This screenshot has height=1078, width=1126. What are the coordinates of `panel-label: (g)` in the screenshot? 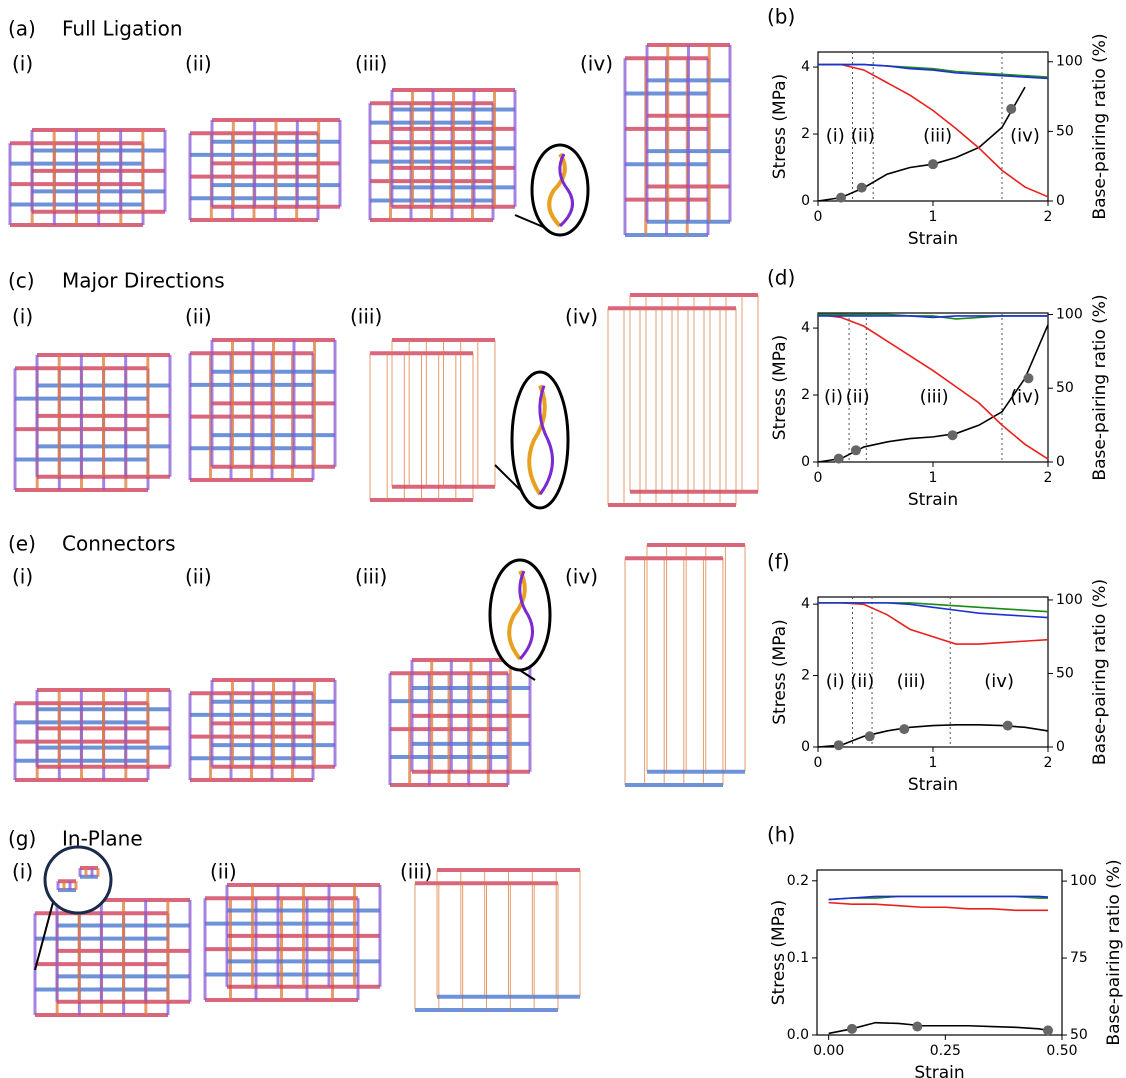 It's located at (22, 839).